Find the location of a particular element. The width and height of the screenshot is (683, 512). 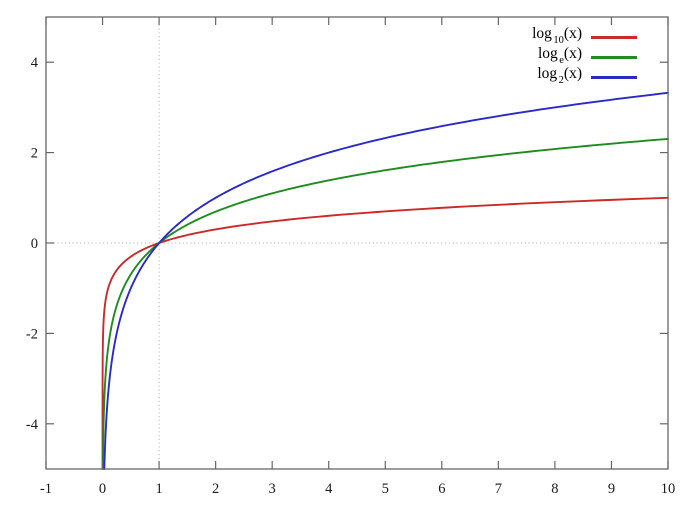

x-tick-label: 1 is located at coordinates (158, 489).